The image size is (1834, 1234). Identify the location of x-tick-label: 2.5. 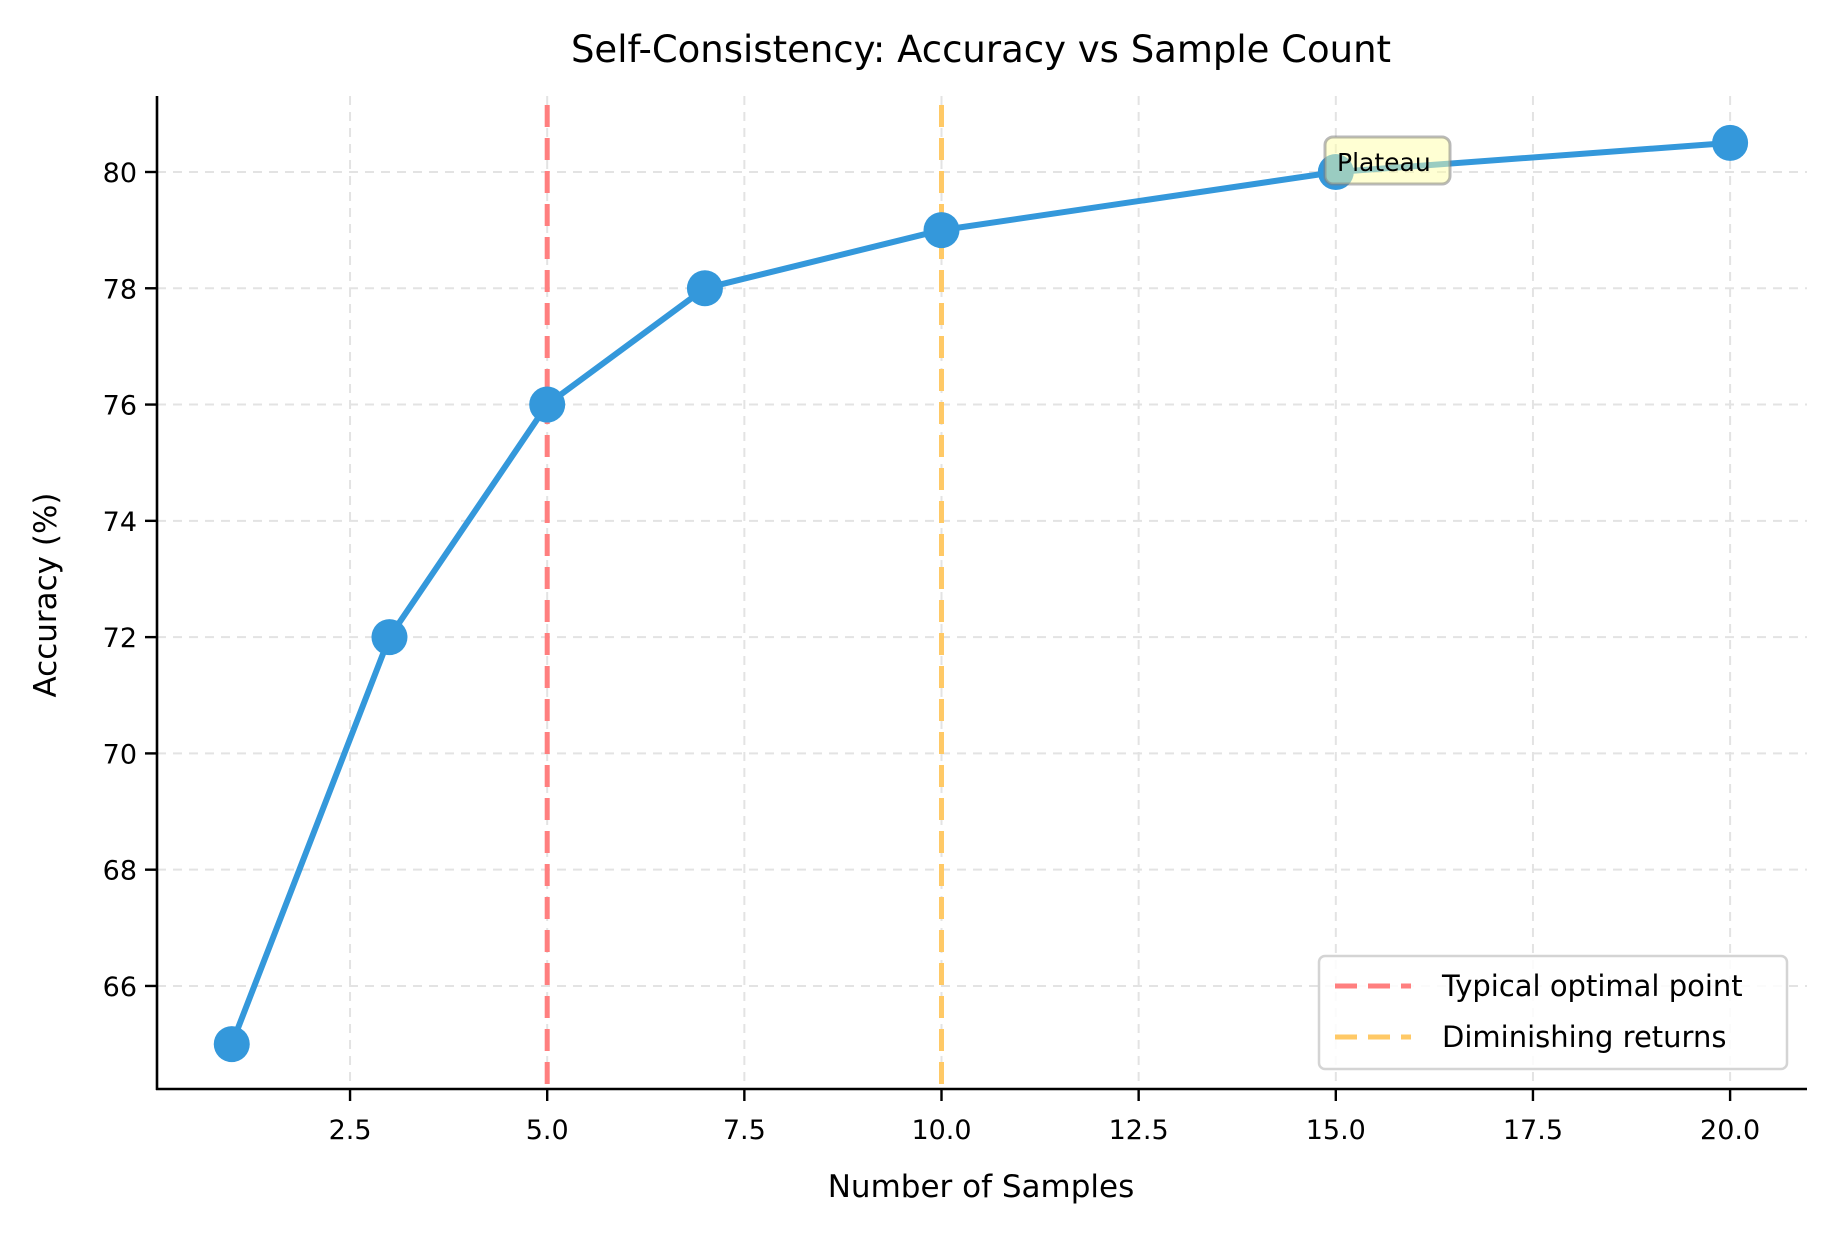
(350, 1130).